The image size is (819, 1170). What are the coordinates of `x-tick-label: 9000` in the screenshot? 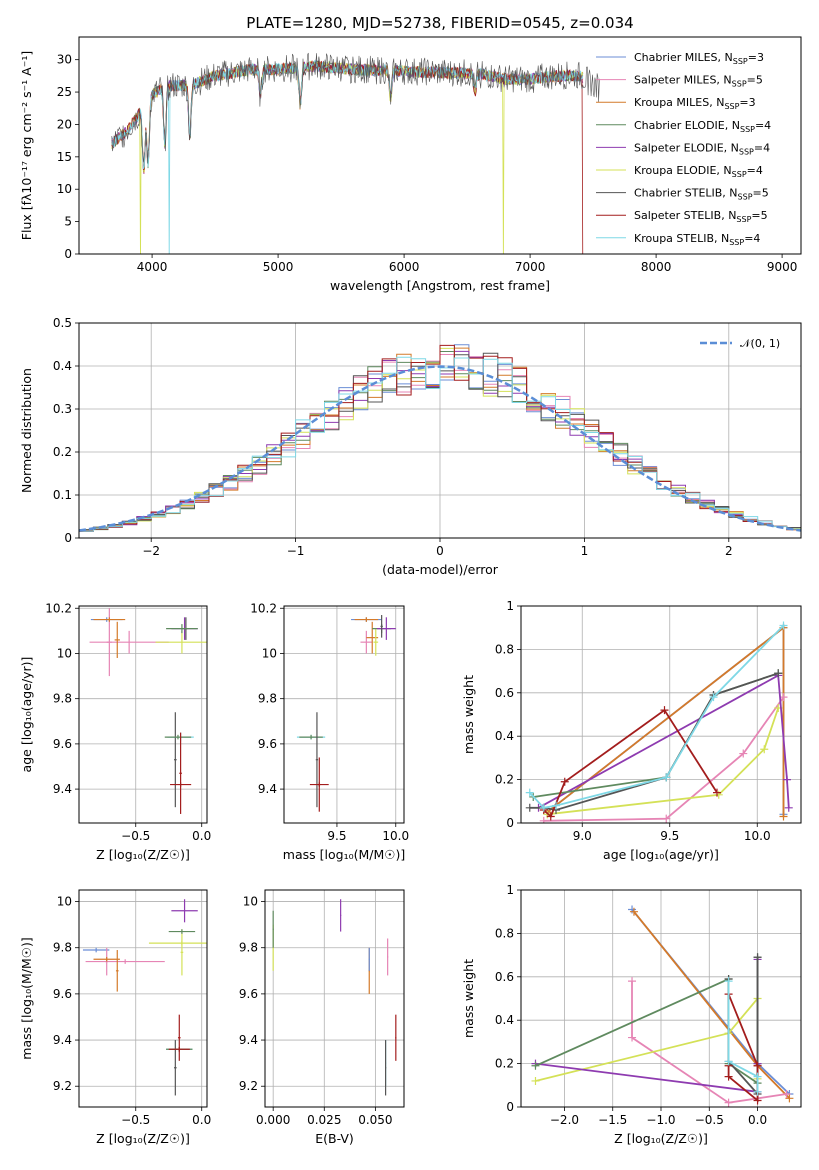 It's located at (782, 267).